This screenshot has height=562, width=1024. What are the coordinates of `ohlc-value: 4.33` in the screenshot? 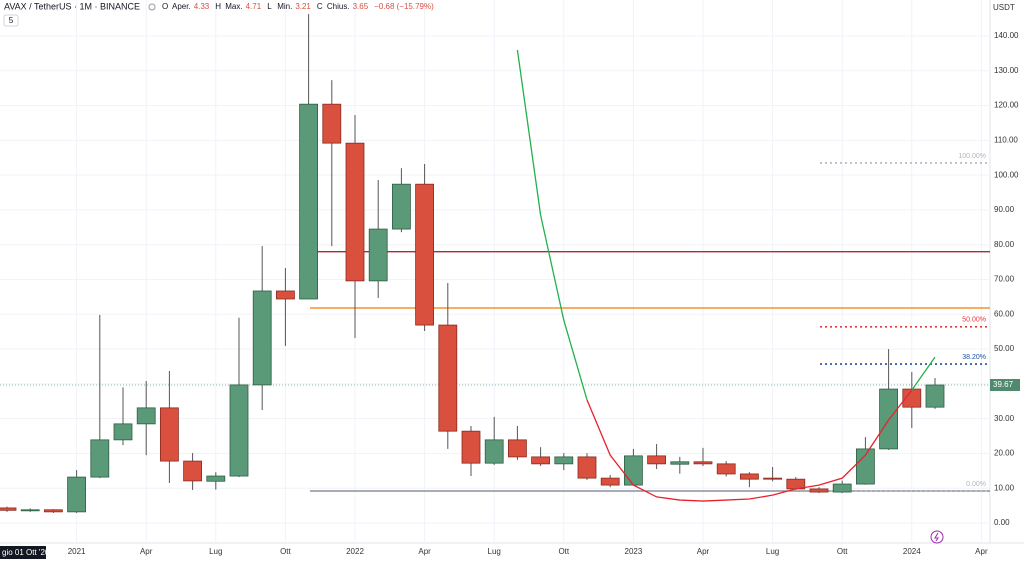 It's located at (202, 6).